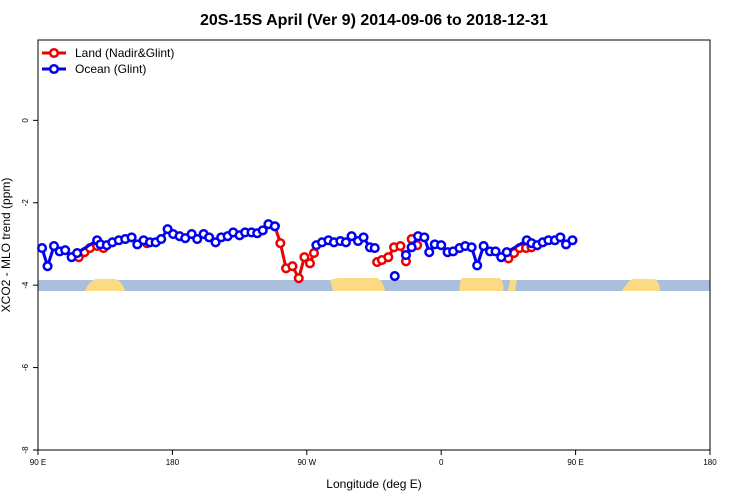  Describe the element at coordinates (25, 120) in the screenshot. I see `y-tick-label: 0` at that location.